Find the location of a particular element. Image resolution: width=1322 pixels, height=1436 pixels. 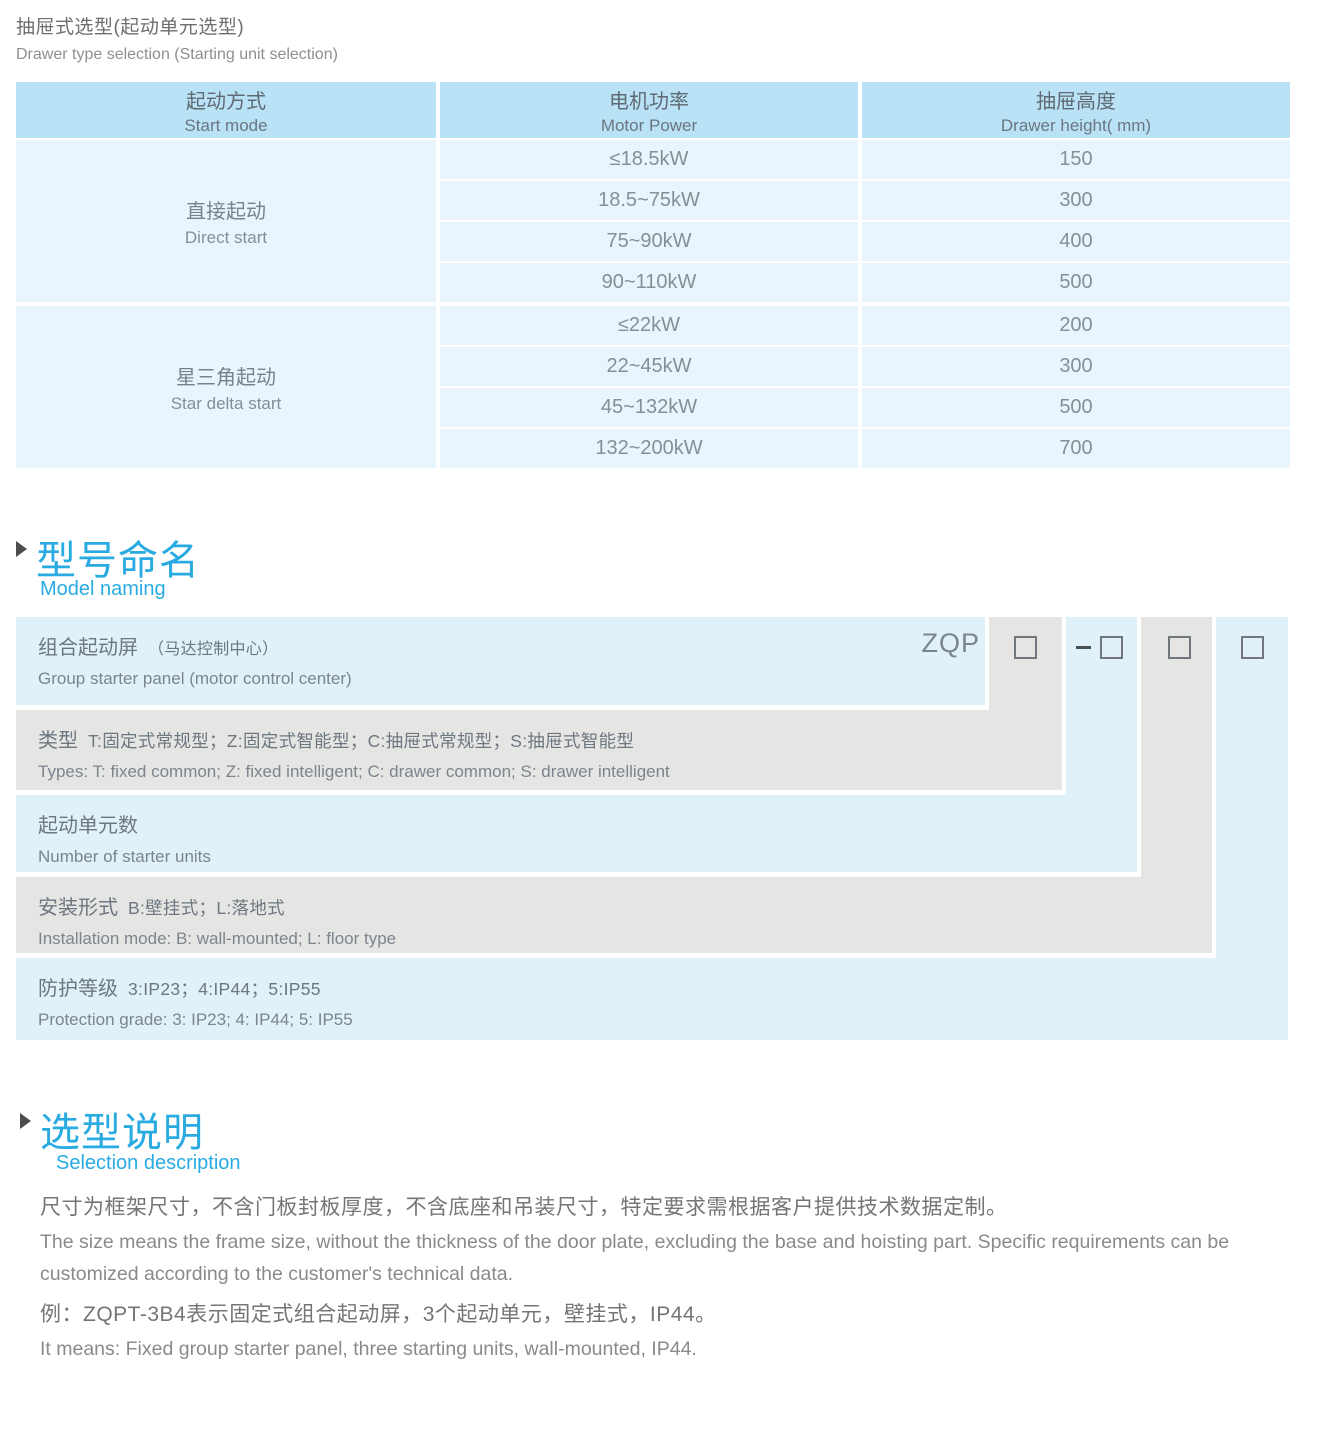

start-mode-cell: 星三角起动 Star delta start is located at coordinates (226, 387).